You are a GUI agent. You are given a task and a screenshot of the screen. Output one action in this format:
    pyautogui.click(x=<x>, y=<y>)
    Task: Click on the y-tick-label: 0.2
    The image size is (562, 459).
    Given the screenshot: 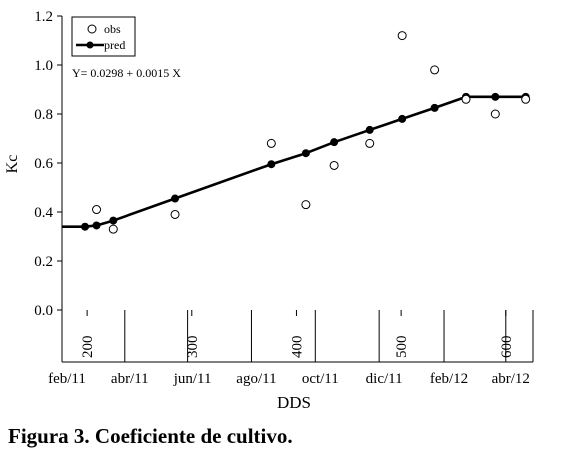 What is the action you would take?
    pyautogui.click(x=43, y=262)
    